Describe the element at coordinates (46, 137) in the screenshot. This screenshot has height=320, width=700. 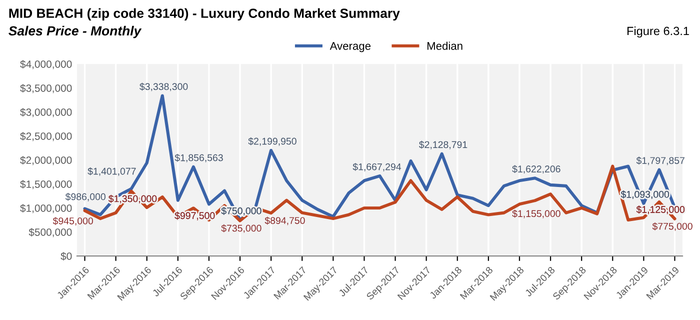
I see `y-tick-label: $2,500,000` at that location.